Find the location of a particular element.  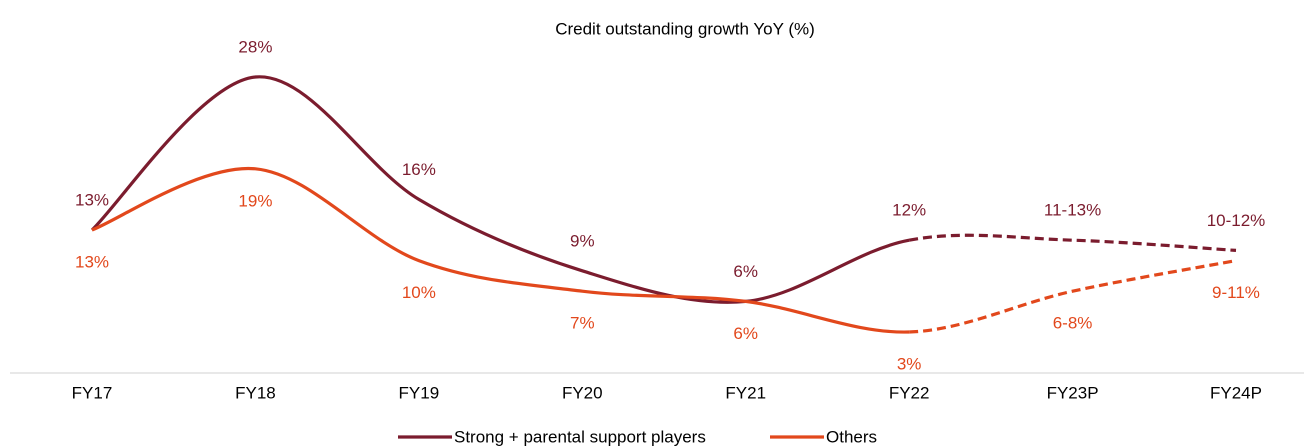

x-tick-label: FY20 is located at coordinates (582, 392).